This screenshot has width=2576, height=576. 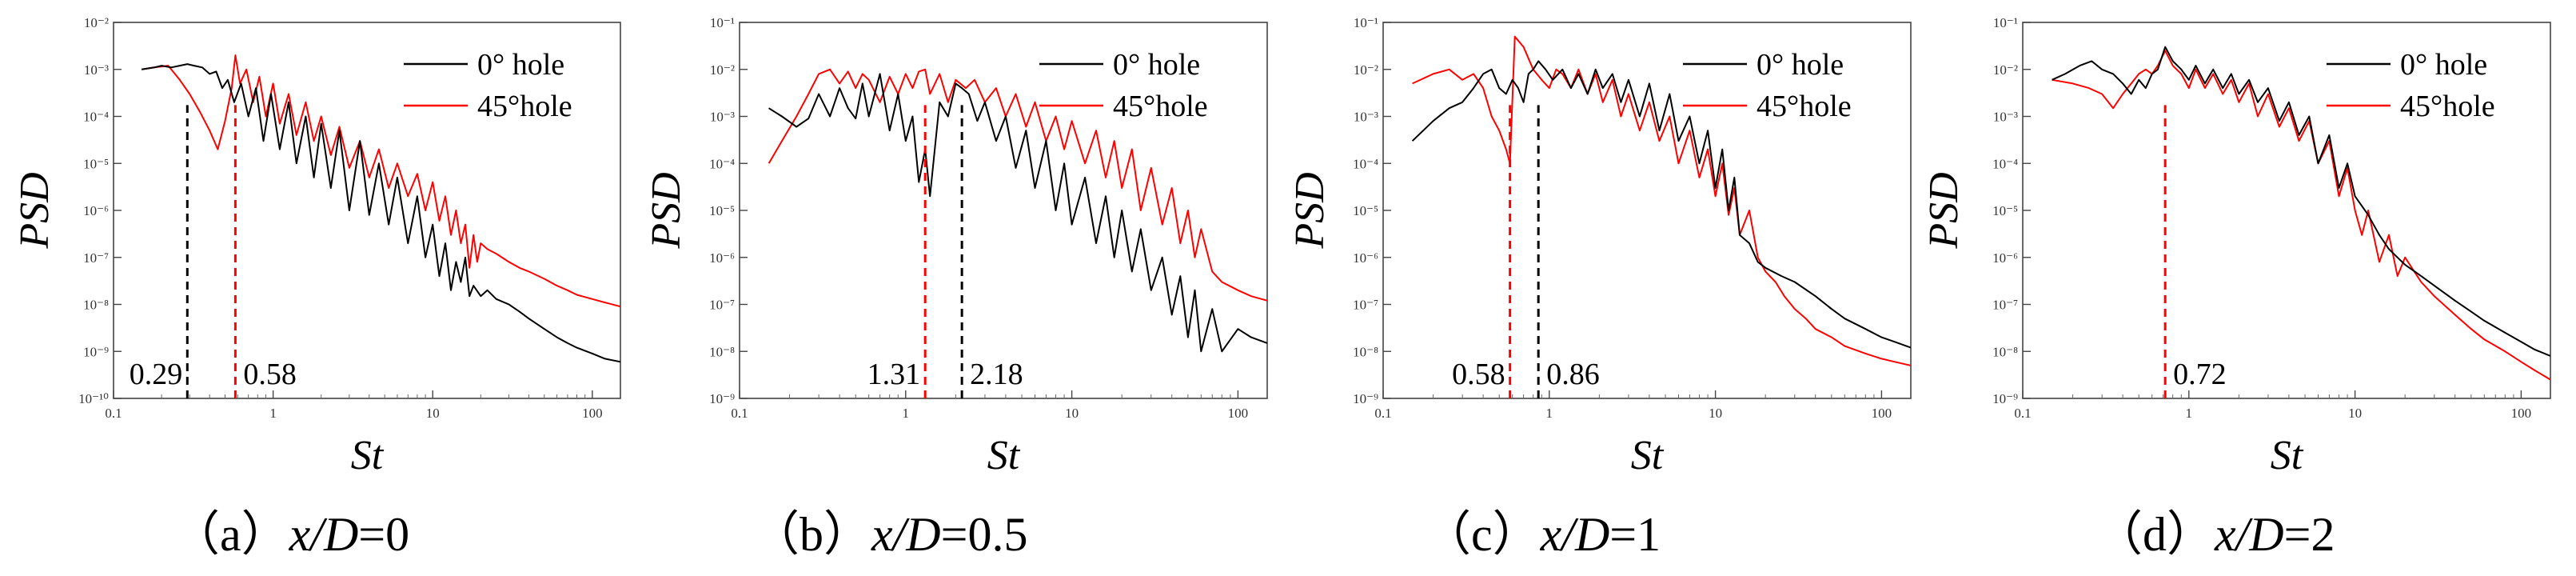 What do you see at coordinates (2200, 374) in the screenshot?
I see `marker-label-0.72: 0.72` at bounding box center [2200, 374].